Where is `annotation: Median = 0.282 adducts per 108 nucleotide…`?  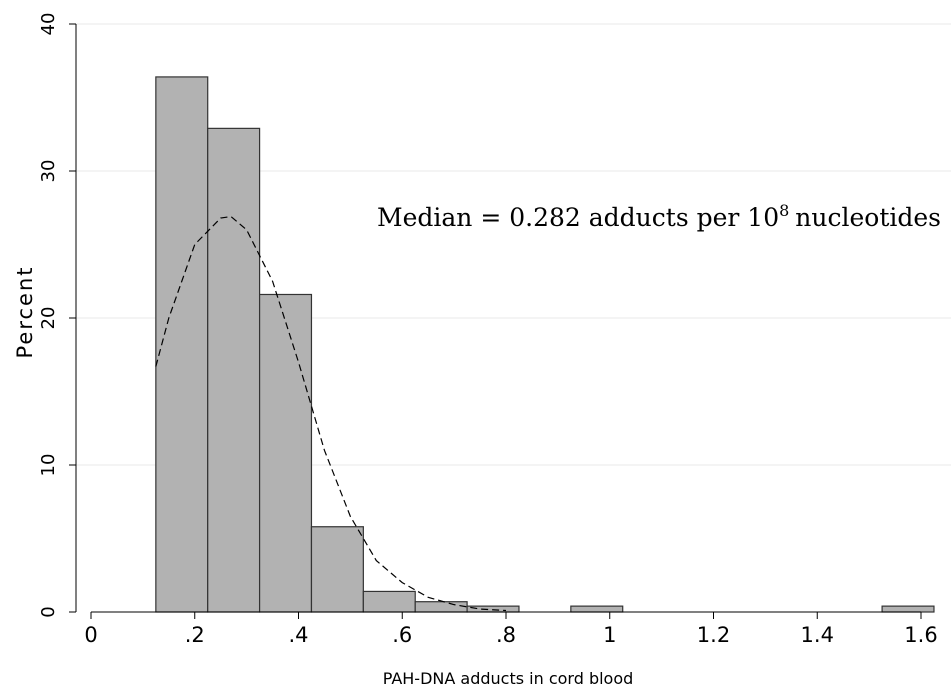 annotation: Median = 0.282 adducts per 108 nucleotide… is located at coordinates (659, 216).